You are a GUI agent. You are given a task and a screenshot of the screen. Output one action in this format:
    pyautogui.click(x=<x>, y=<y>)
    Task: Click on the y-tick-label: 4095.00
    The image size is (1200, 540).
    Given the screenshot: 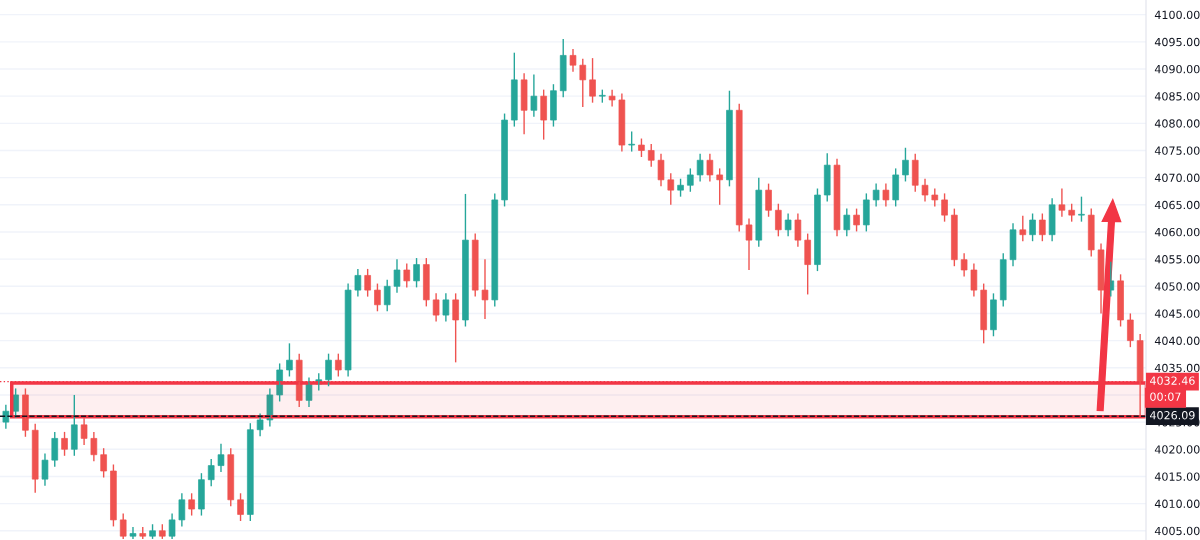 What is the action you would take?
    pyautogui.click(x=1177, y=42)
    